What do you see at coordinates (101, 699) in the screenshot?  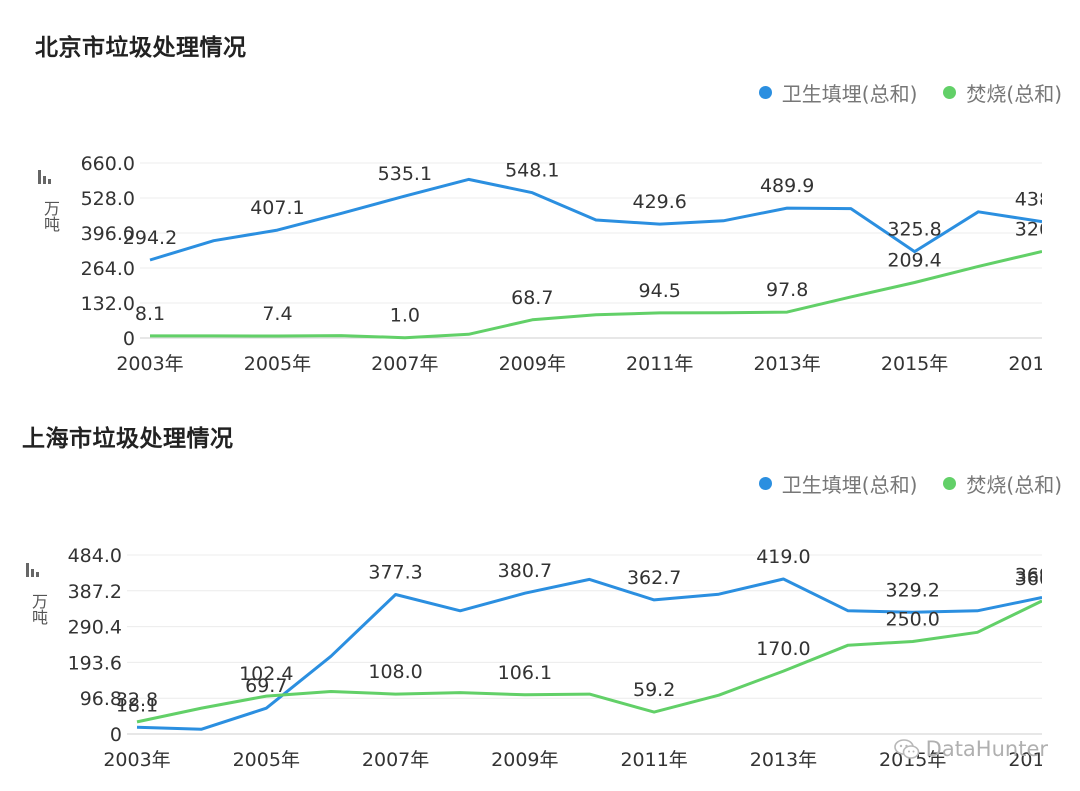 I see `y-tick-label: 96.8` at bounding box center [101, 699].